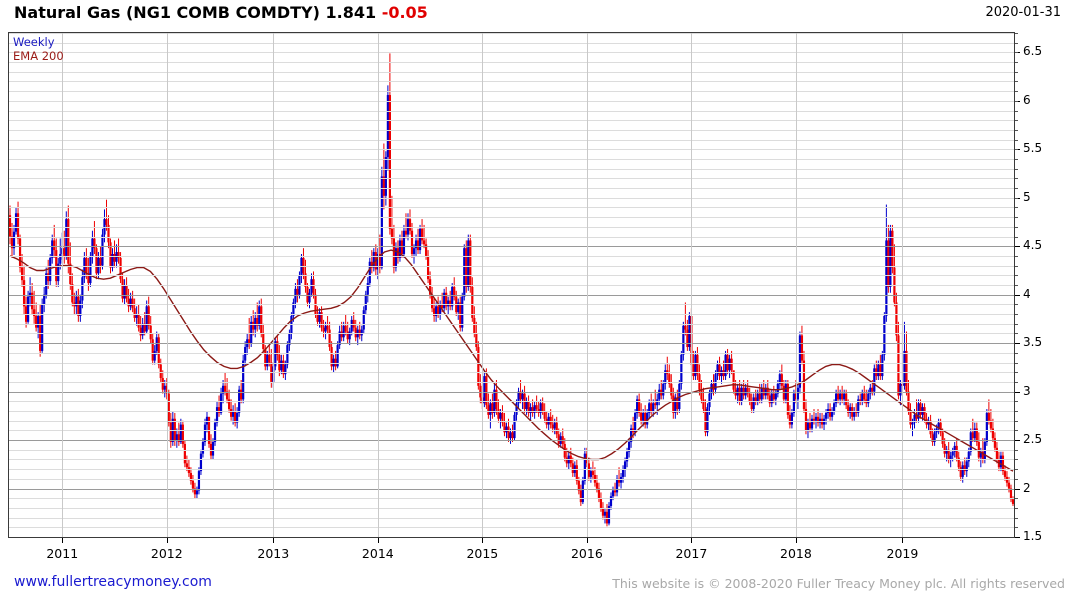 The image size is (1075, 600). What do you see at coordinates (1027, 487) in the screenshot?
I see `y-axis-tick-label: 2` at bounding box center [1027, 487].